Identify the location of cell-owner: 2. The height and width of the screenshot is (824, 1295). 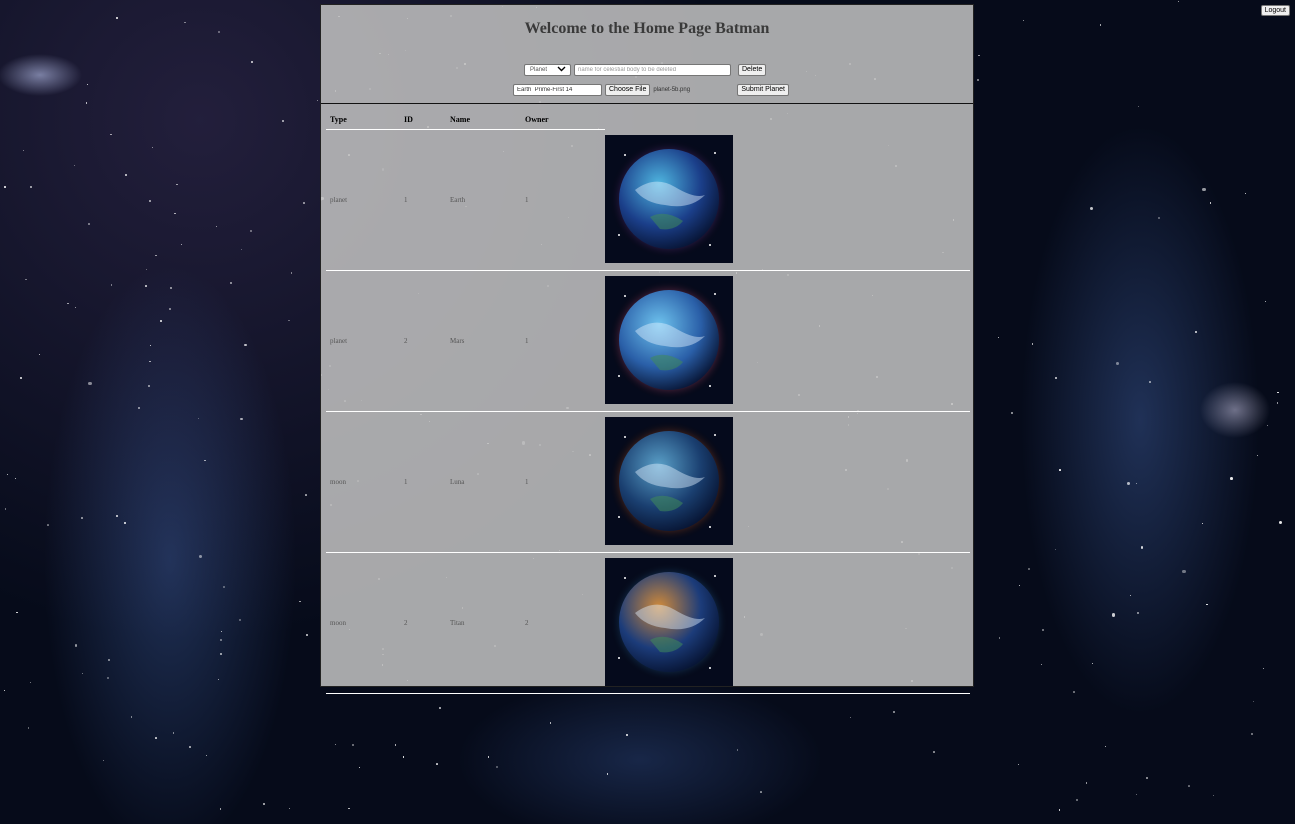
(563, 623).